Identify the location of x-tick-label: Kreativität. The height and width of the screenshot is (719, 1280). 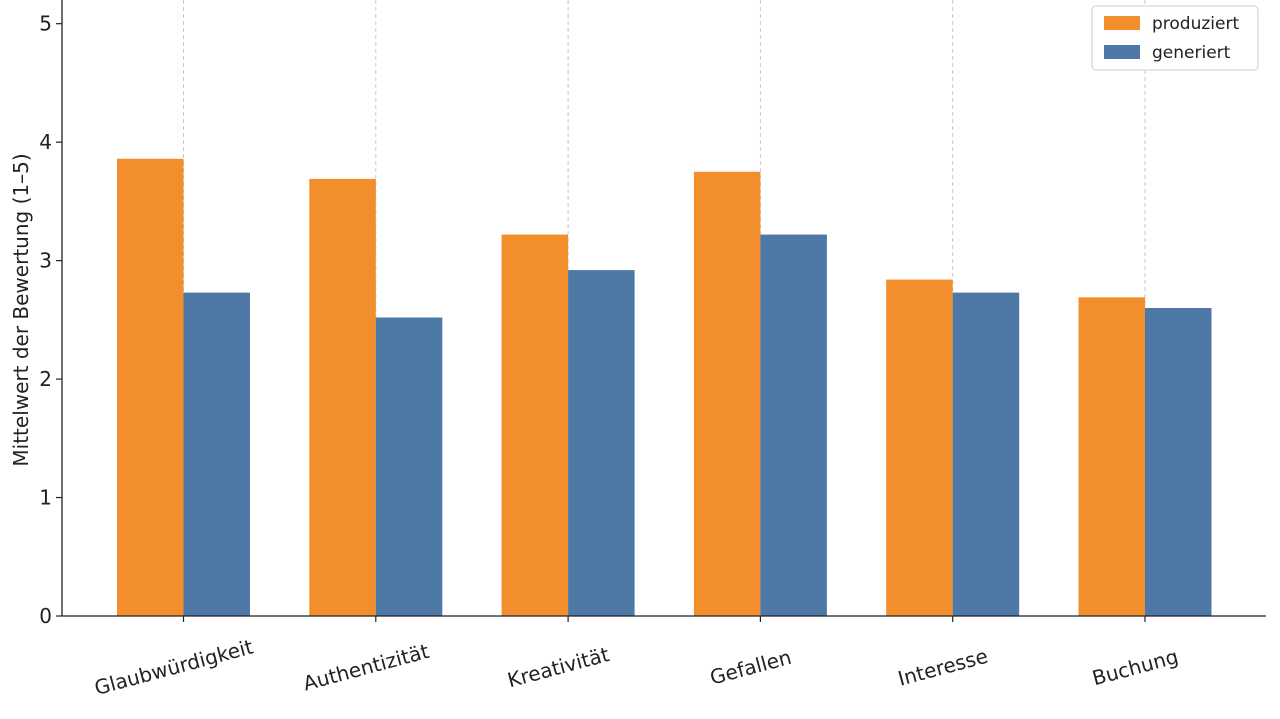
(558, 667).